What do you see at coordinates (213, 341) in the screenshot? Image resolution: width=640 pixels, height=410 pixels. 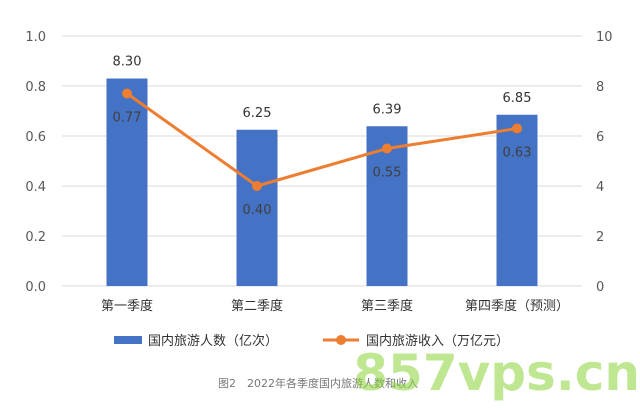 I see `legend-label-bar: 国内旅游人数（亿次）` at bounding box center [213, 341].